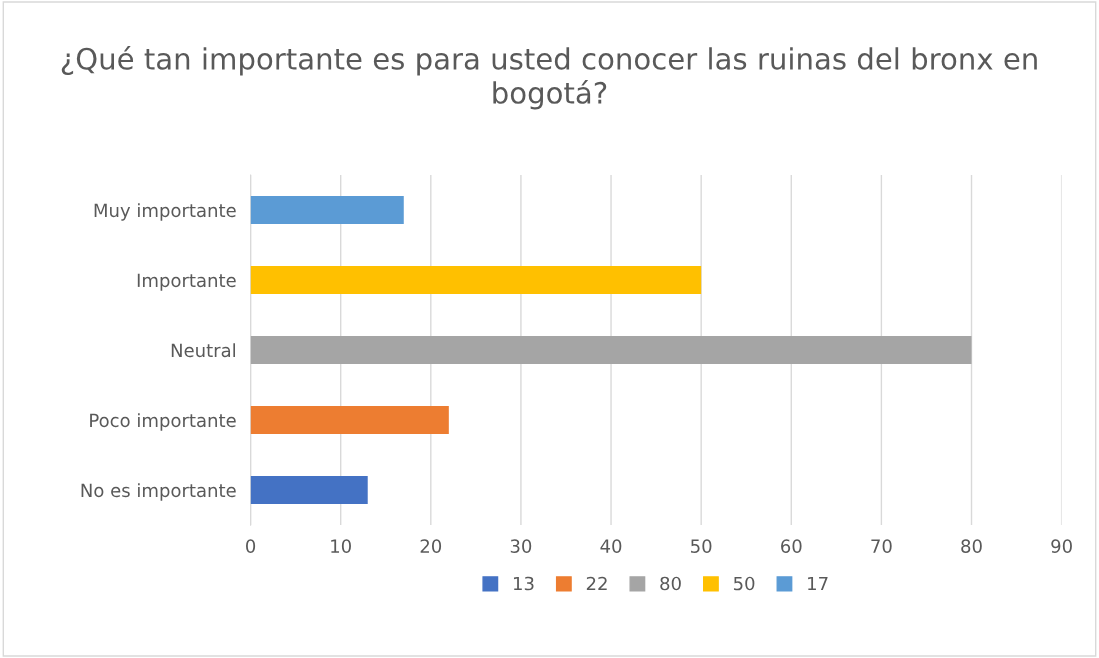  I want to click on y-tick-label: Neutral, so click(203, 350).